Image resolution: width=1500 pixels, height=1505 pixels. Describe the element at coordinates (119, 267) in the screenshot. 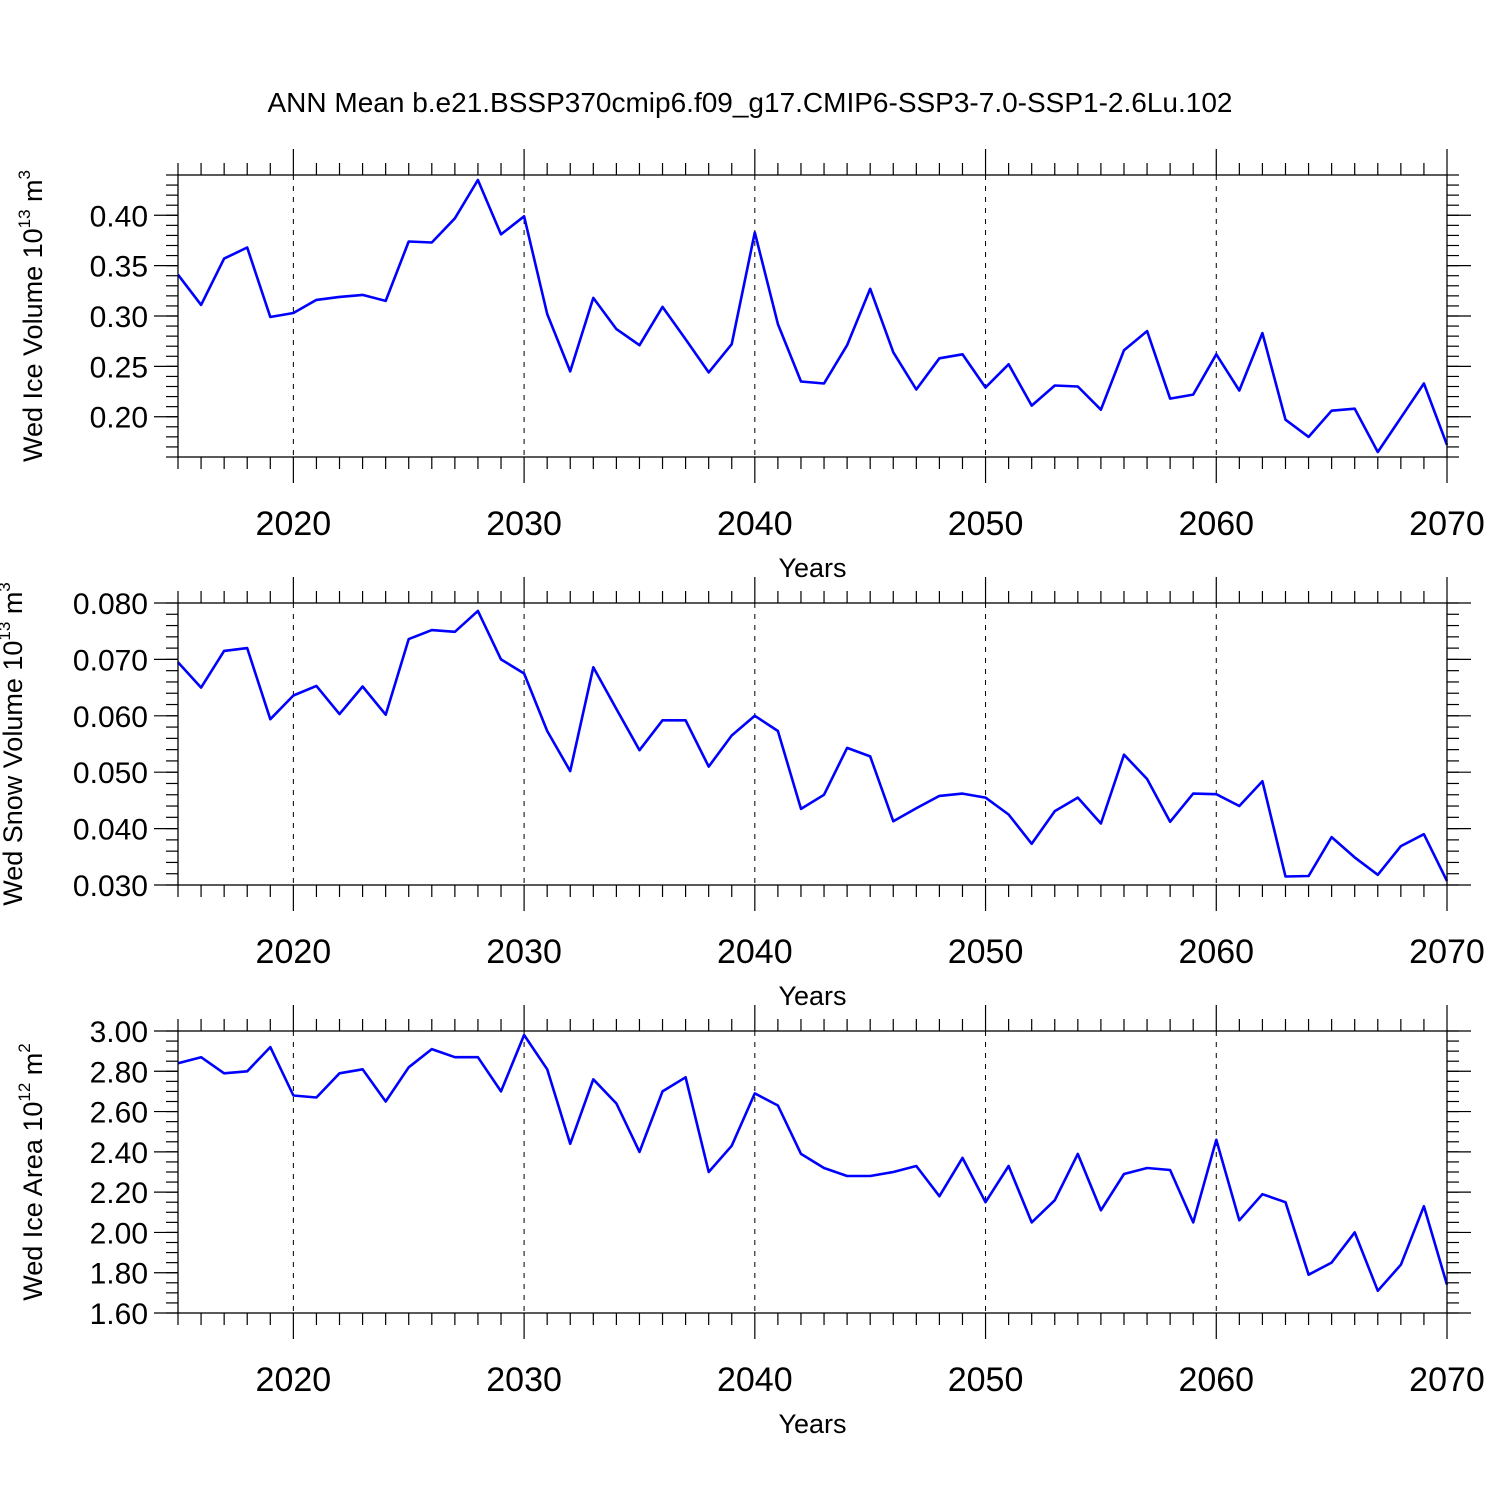

I see `y-tick-label: 0.35` at that location.